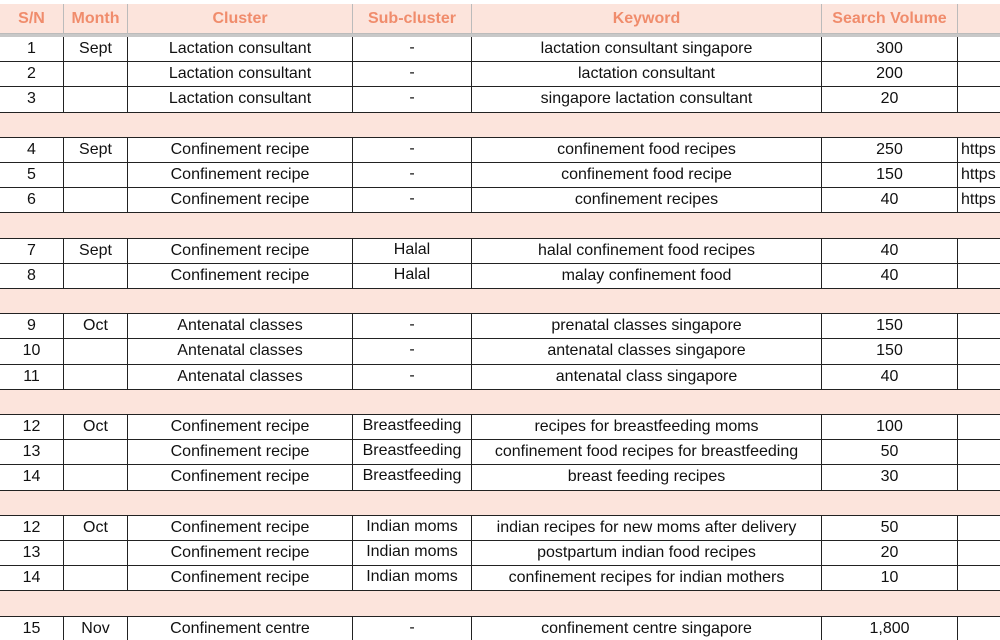  What do you see at coordinates (647, 478) in the screenshot?
I see `keyword-cell: breast feeding recipes` at bounding box center [647, 478].